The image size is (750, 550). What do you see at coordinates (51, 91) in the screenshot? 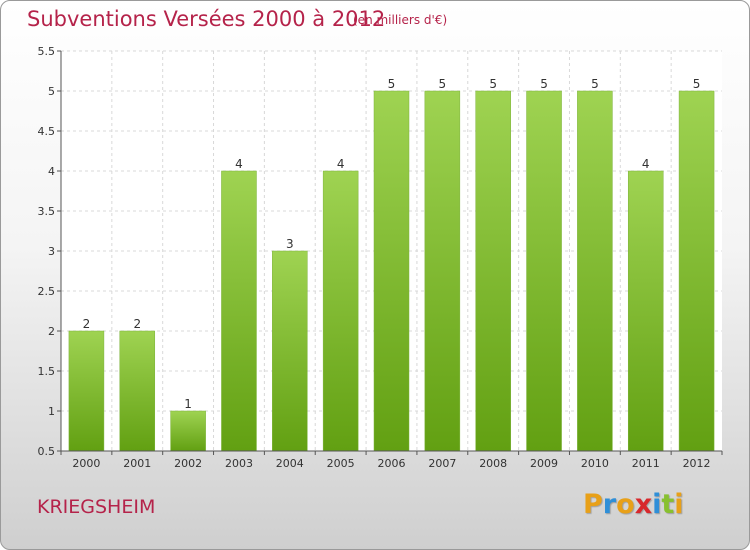
I see `y-tick-label: 5` at bounding box center [51, 91].